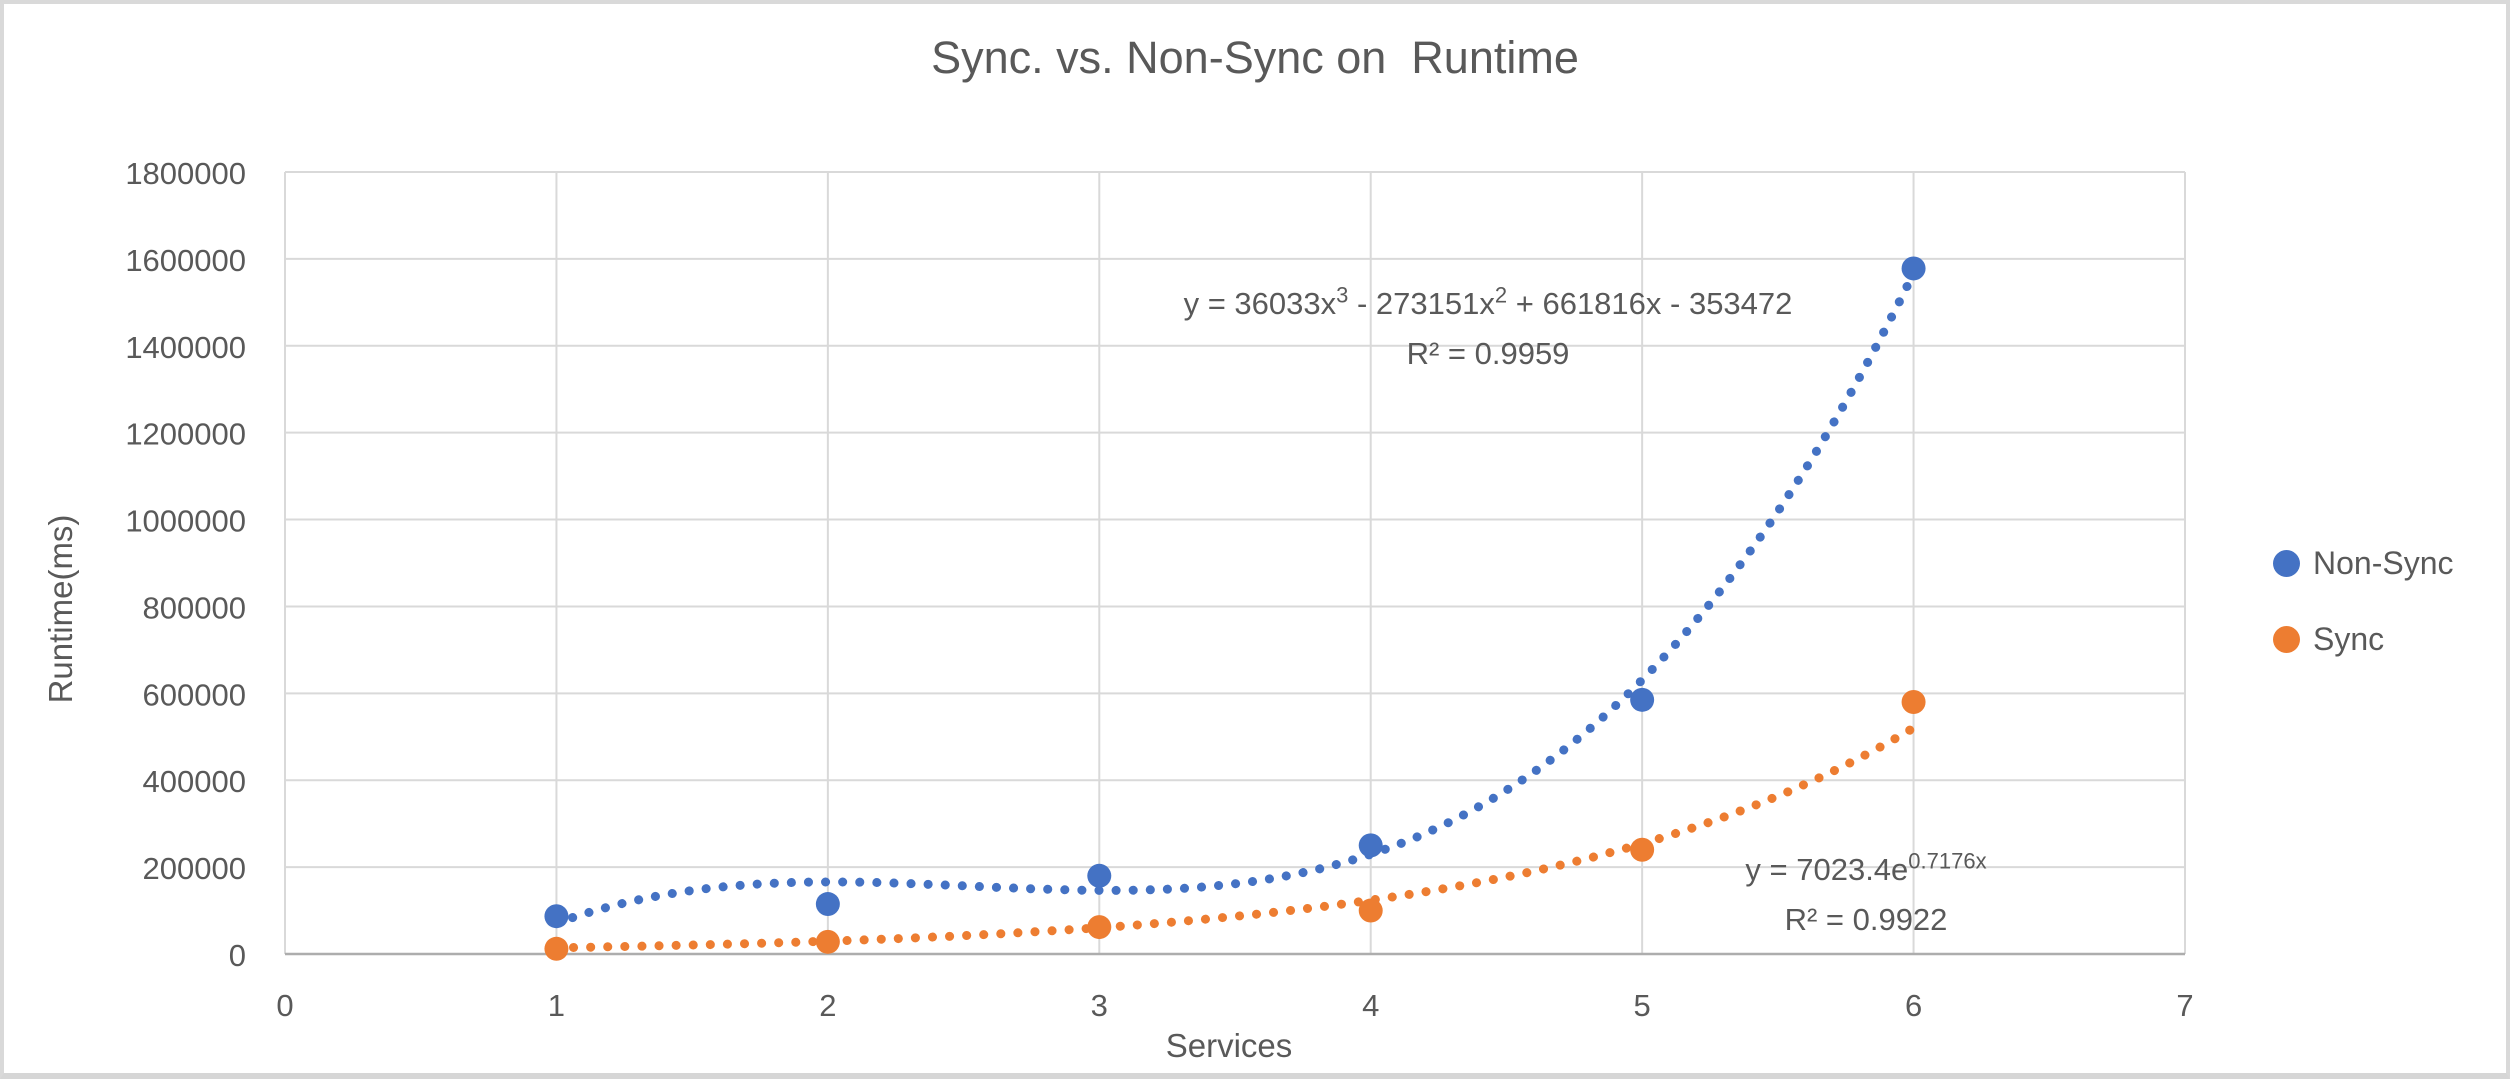  I want to click on legend-item-non-sync: Non-Sync, so click(2363, 563).